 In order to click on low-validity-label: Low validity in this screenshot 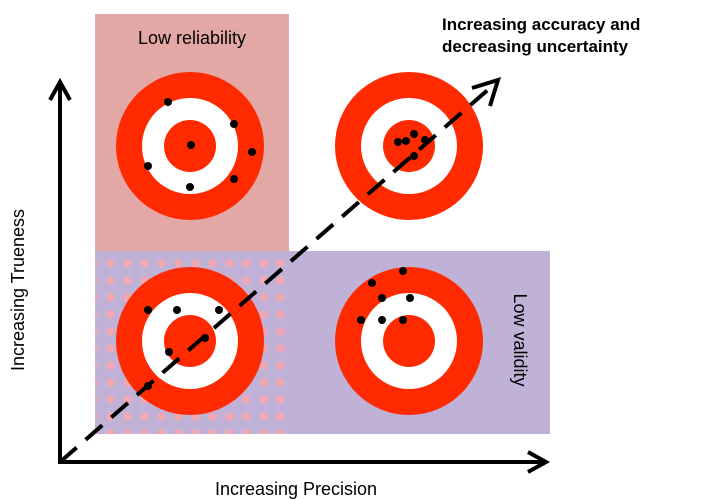, I will do `click(520, 339)`.